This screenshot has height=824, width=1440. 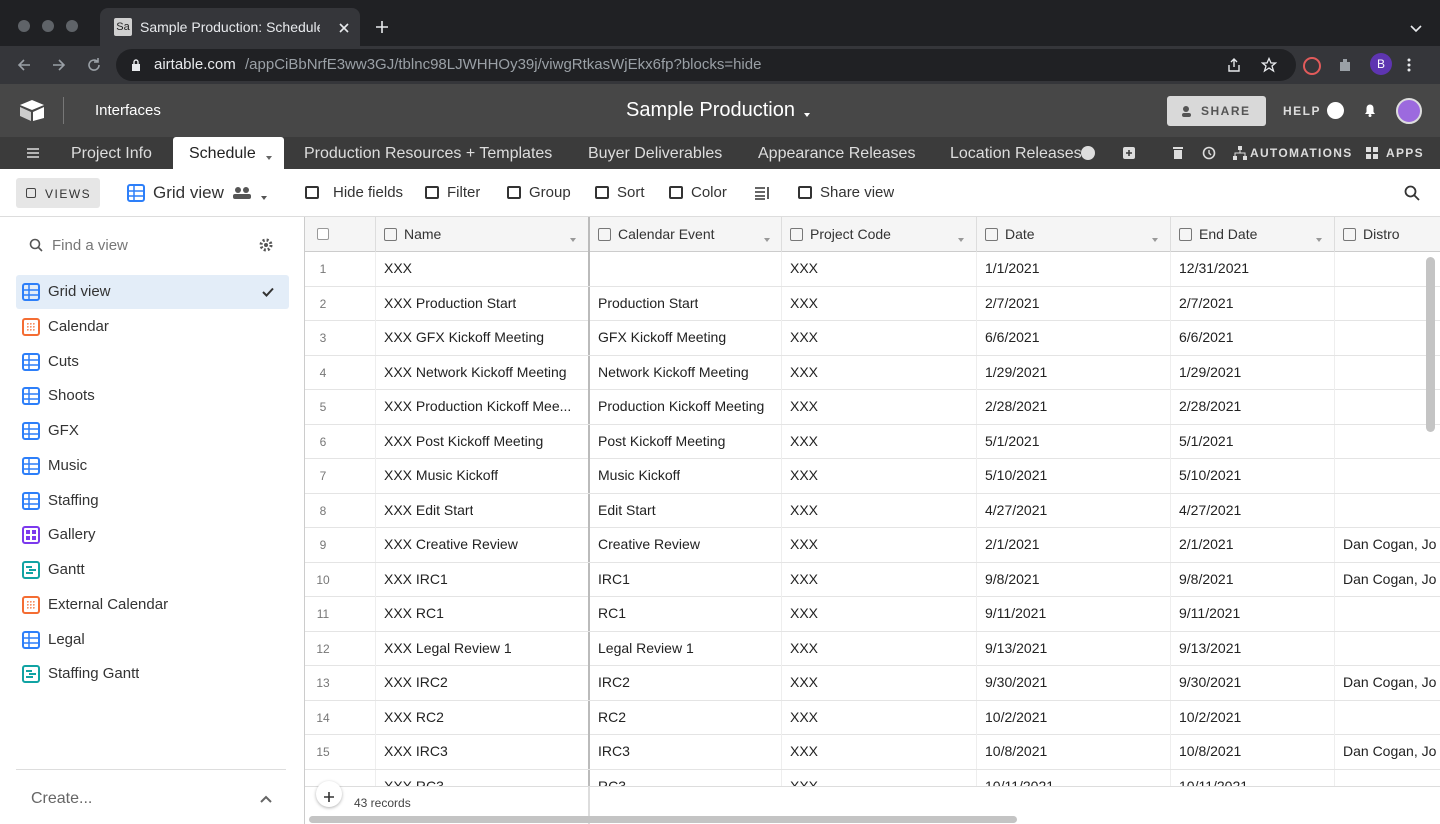 What do you see at coordinates (152, 362) in the screenshot?
I see `view-item: Cuts` at bounding box center [152, 362].